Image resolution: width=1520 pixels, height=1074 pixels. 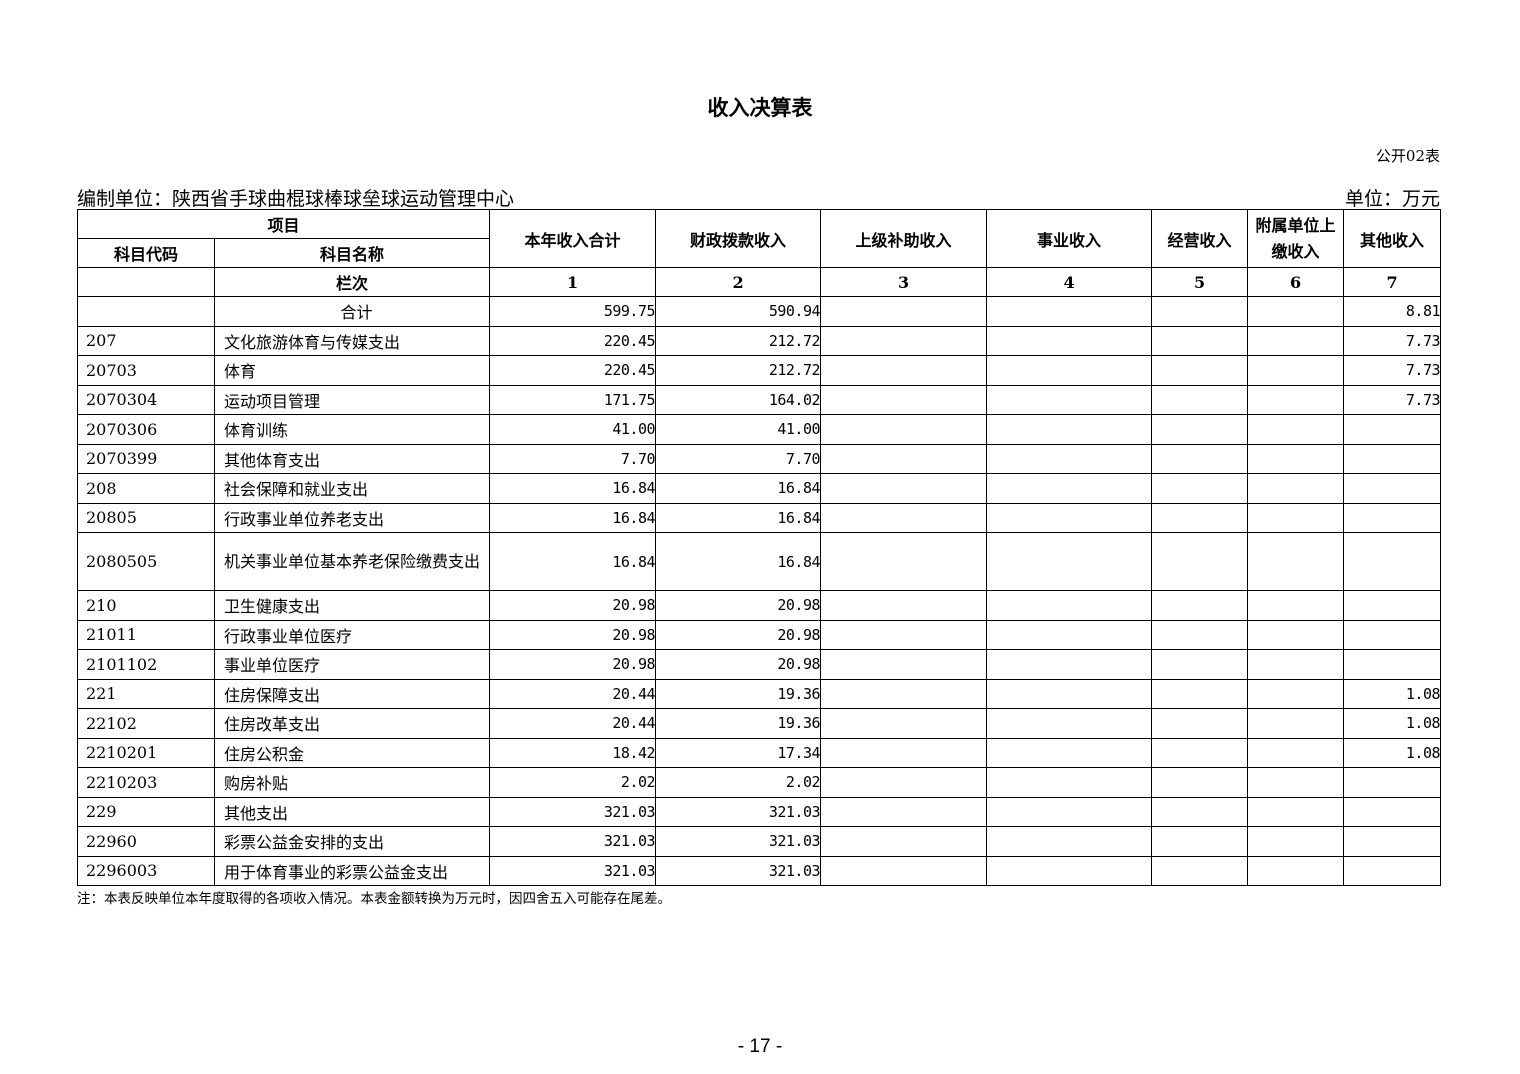 What do you see at coordinates (1392, 282) in the screenshot?
I see `col-num: 7` at bounding box center [1392, 282].